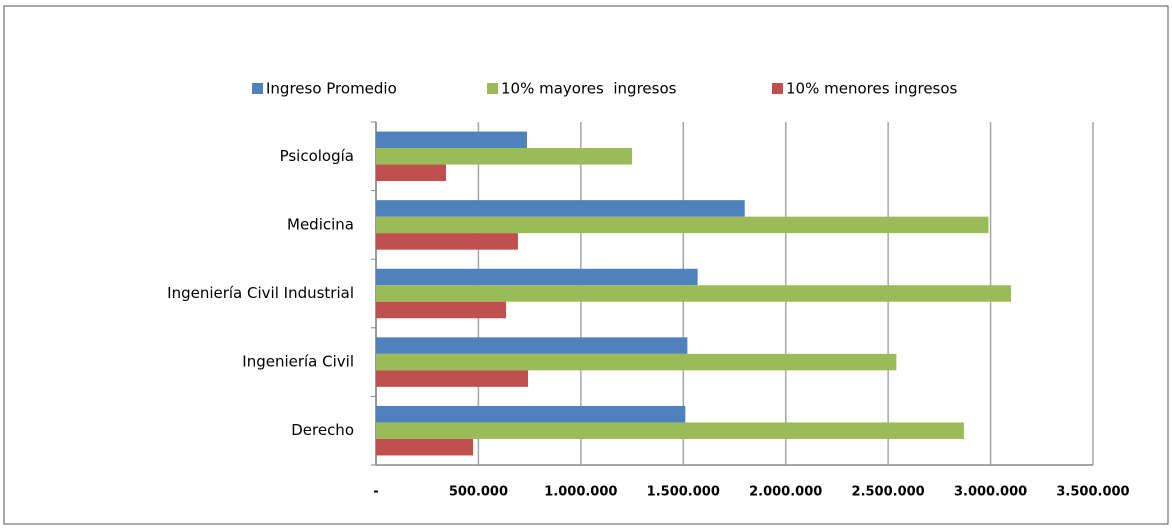  What do you see at coordinates (1092, 492) in the screenshot?
I see `x-tick-label: 3.500.000` at bounding box center [1092, 492].